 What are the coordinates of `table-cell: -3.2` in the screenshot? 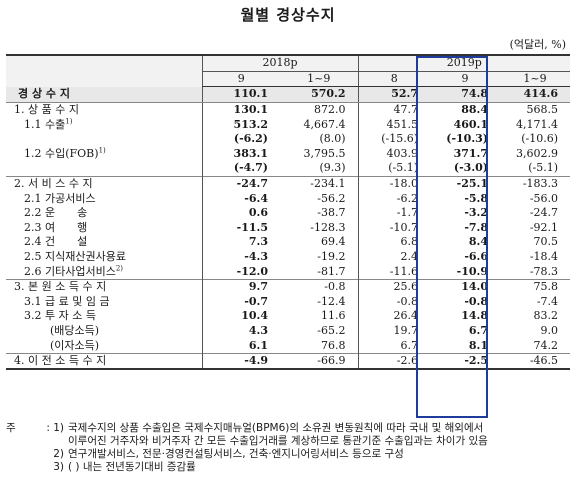 It's located at (476, 213).